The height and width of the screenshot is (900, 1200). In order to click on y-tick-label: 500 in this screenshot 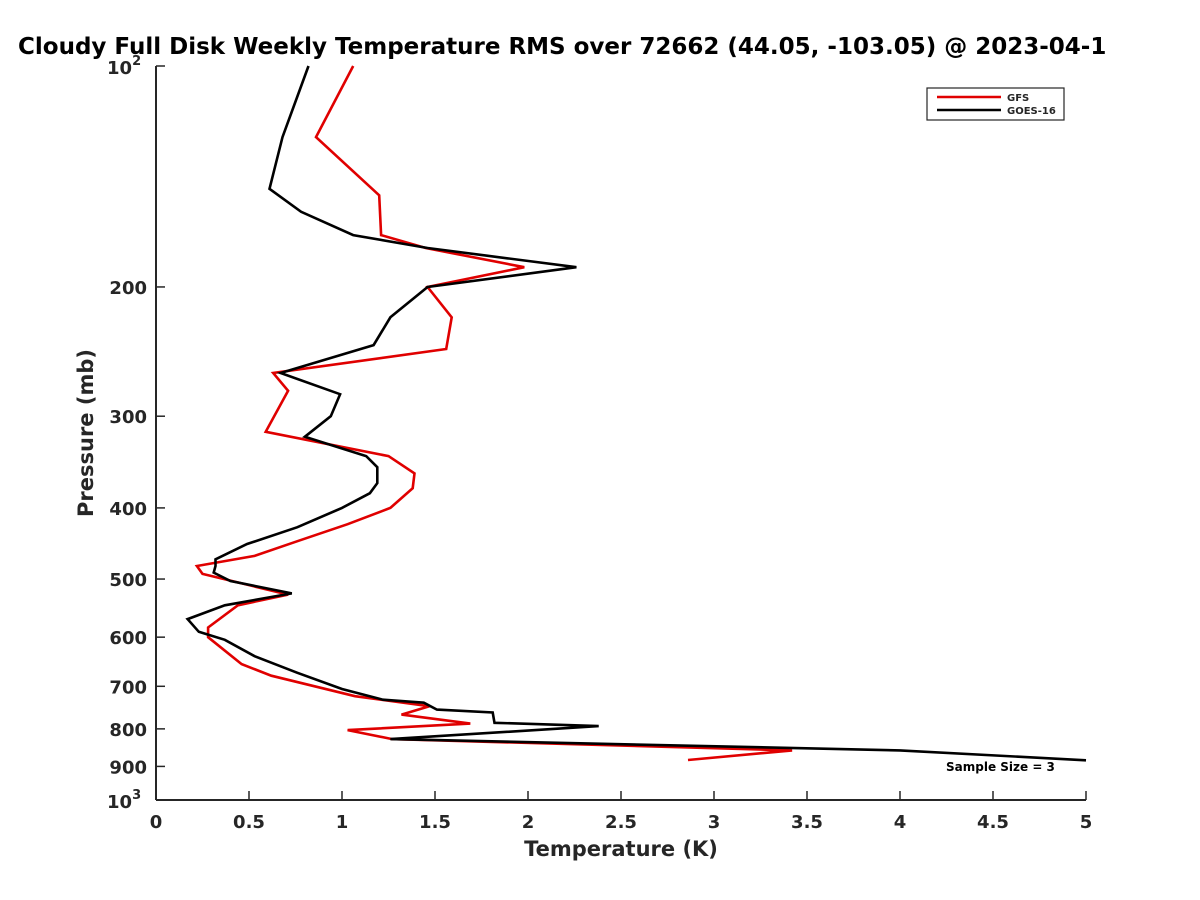, I will do `click(128, 580)`.